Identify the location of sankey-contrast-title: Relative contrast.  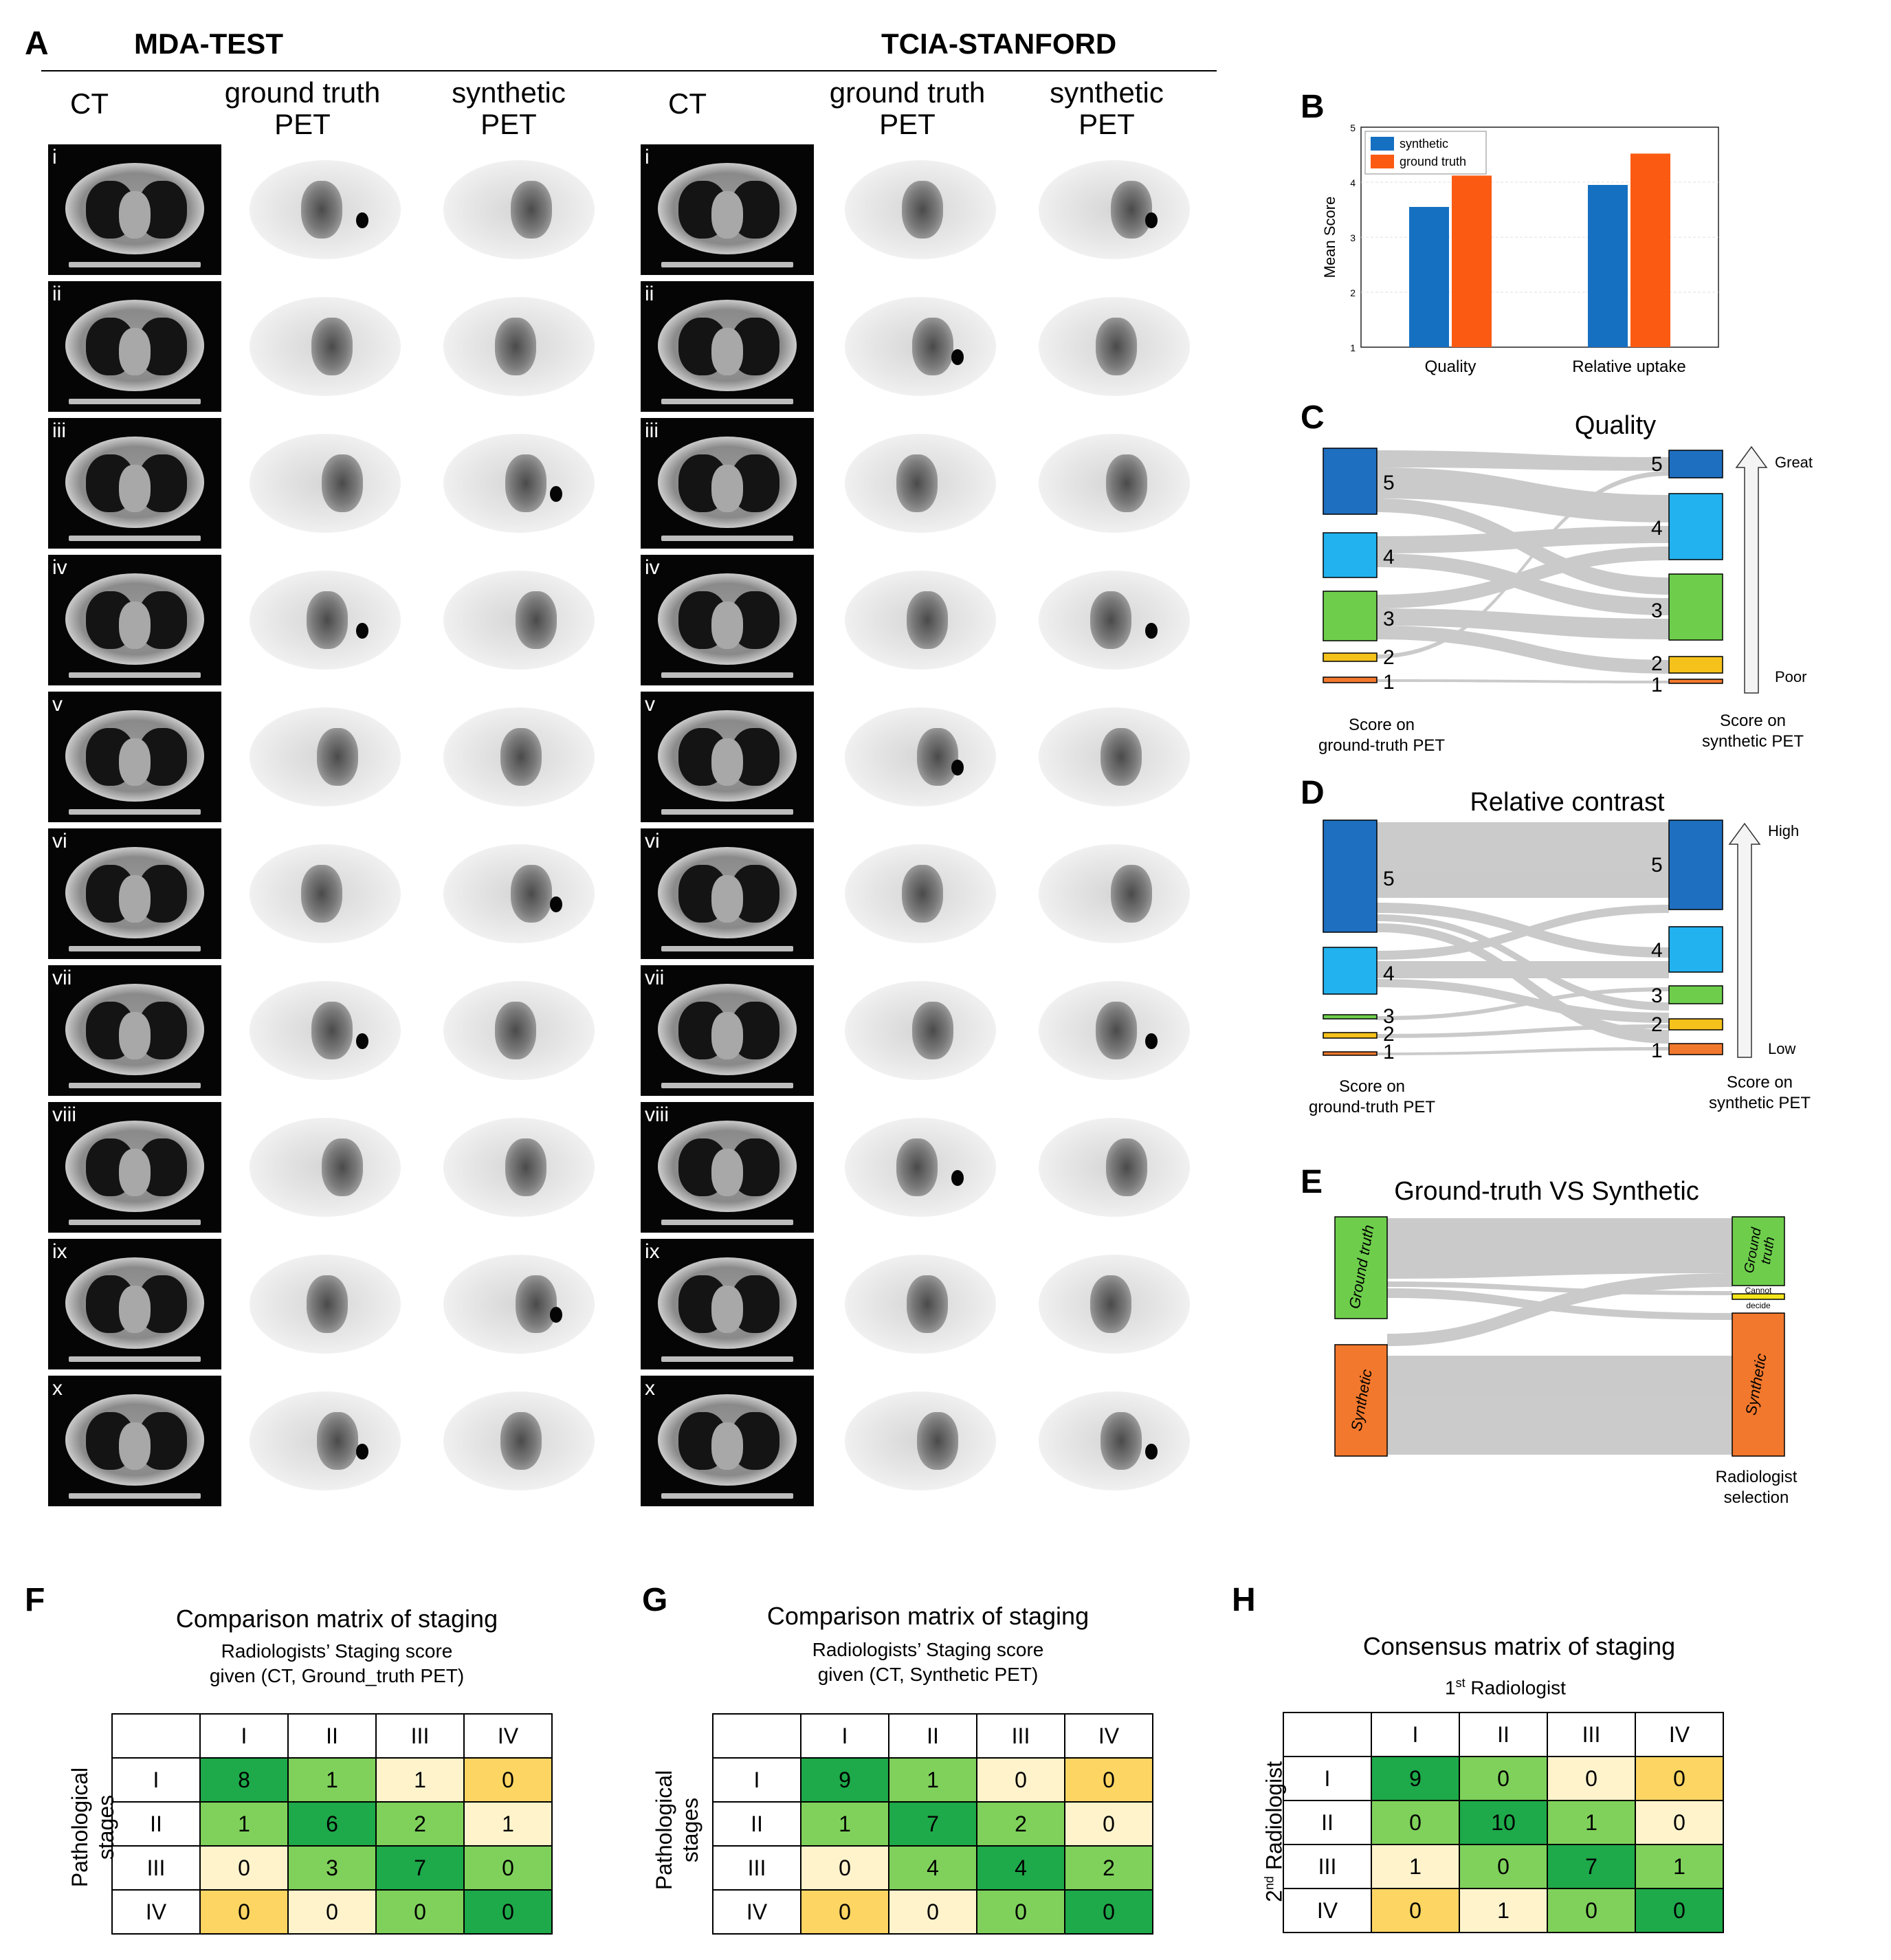
(1567, 802).